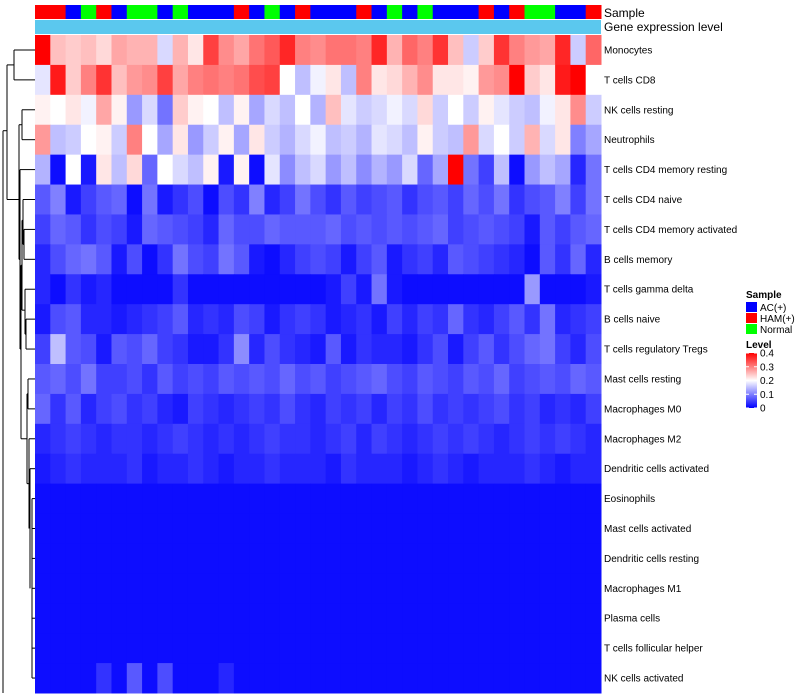 The image size is (800, 700). What do you see at coordinates (767, 395) in the screenshot?
I see `level-tick-label: 0.1` at bounding box center [767, 395].